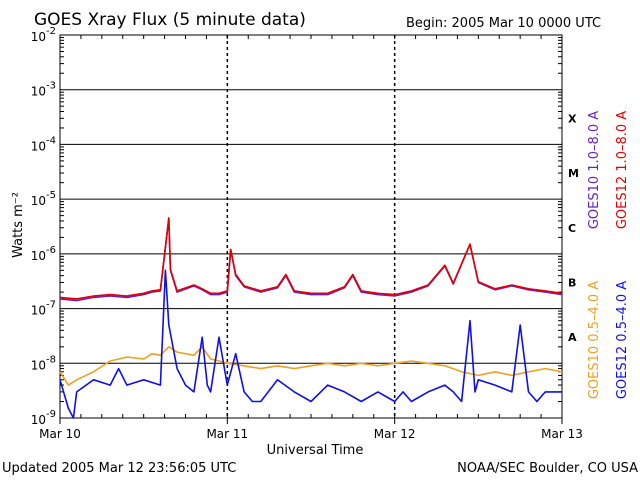 The image size is (640, 480). I want to click on y-axis-label: Watts m⁻², so click(18, 225).